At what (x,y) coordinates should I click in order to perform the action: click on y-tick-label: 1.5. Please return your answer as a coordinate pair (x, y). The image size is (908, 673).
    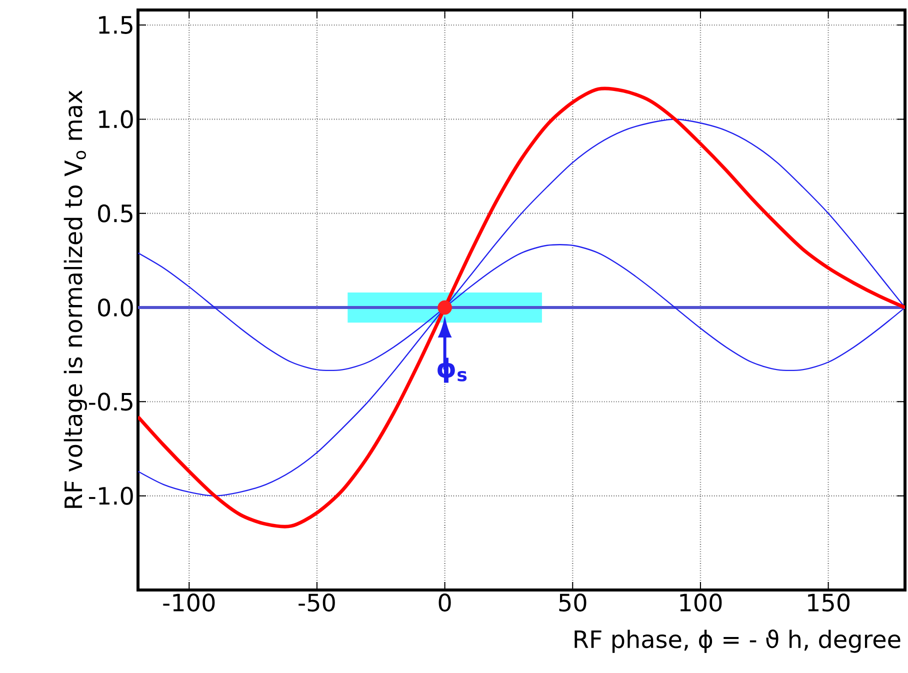
    Looking at the image, I should click on (115, 25).